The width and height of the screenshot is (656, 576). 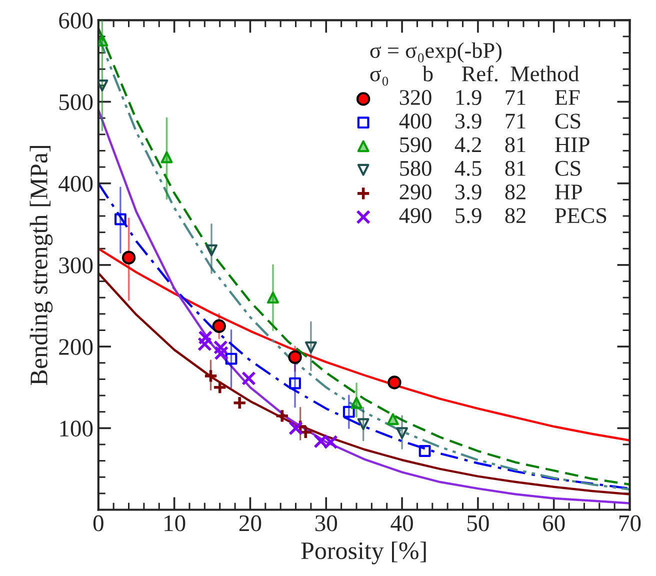 I want to click on legend-label: 580 4.5 81 CS, so click(x=490, y=168).